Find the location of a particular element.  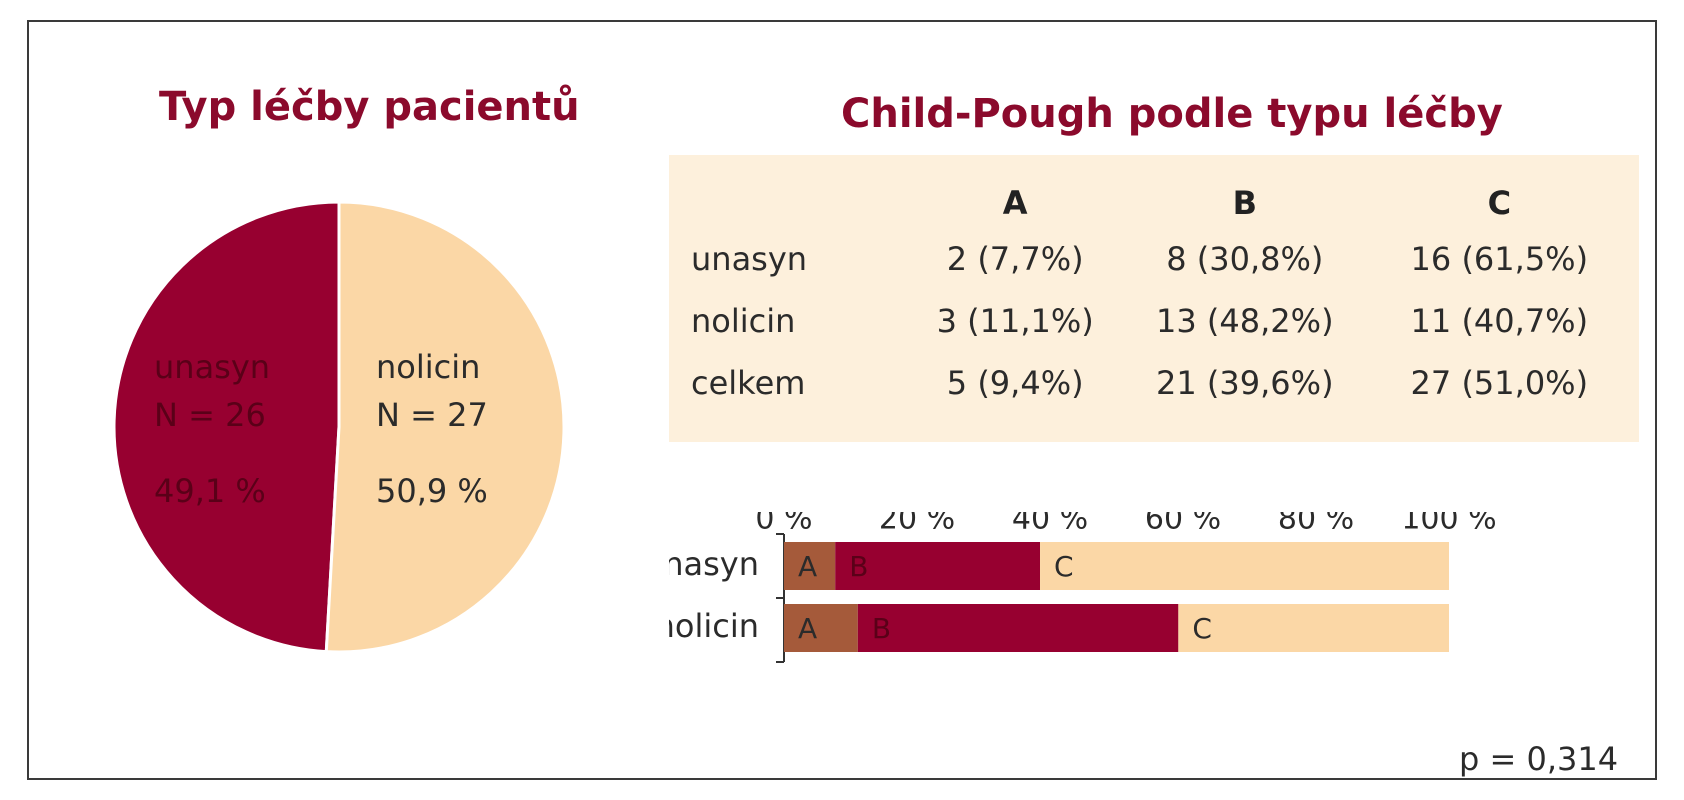

table-header-row: A B C is located at coordinates (1165, 203).